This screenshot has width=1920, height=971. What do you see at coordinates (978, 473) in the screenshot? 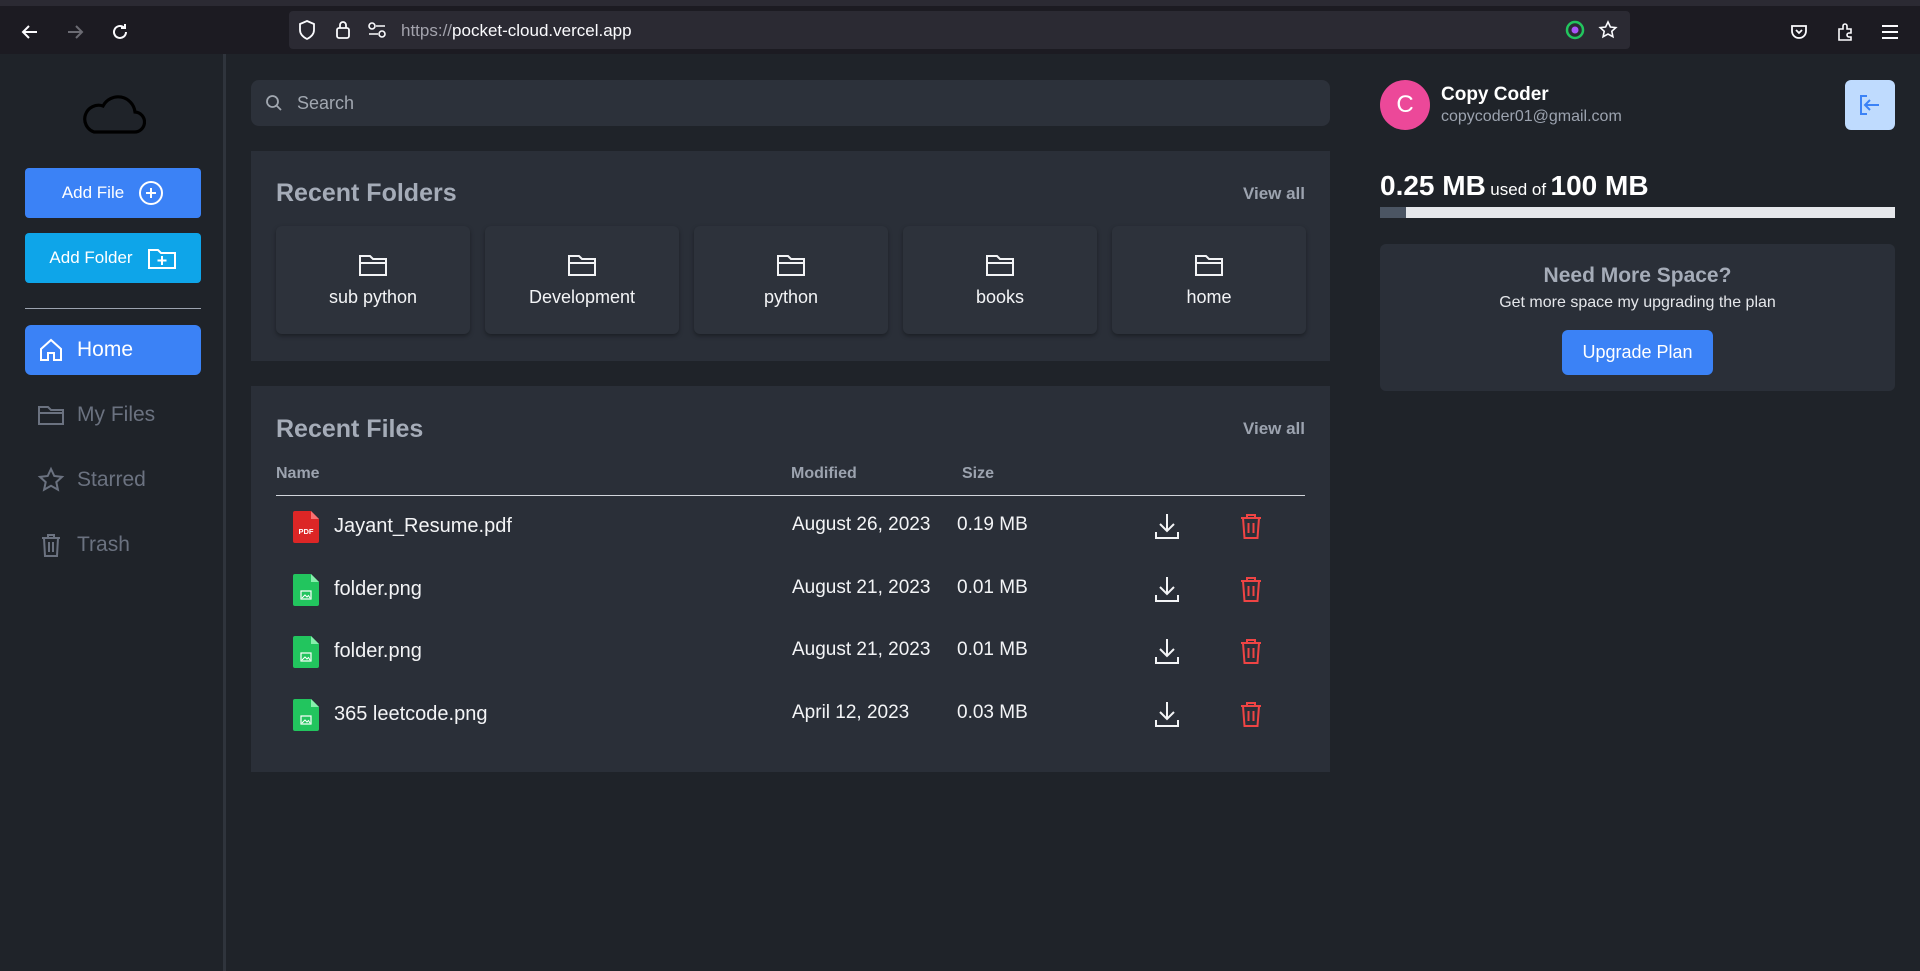
I see `column-header-size: Size` at bounding box center [978, 473].